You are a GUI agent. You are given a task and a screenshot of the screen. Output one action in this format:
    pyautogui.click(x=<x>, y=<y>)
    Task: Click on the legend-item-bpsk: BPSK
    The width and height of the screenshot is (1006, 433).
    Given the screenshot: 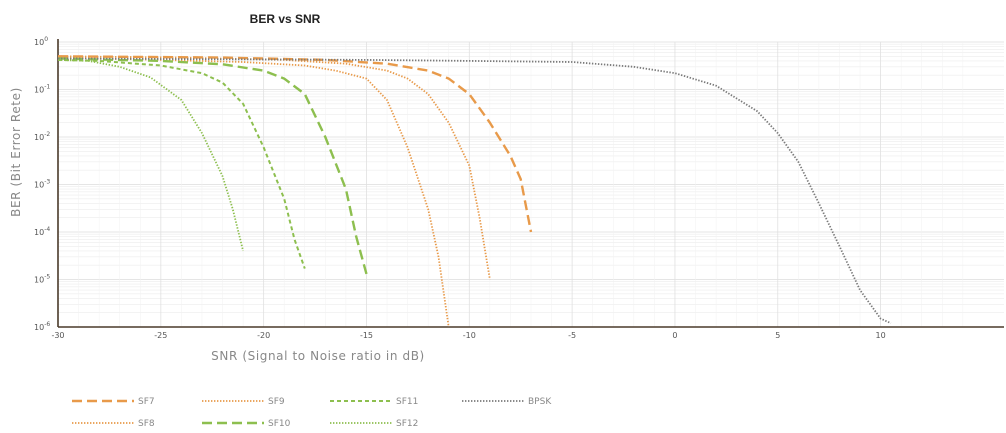 What is the action you would take?
    pyautogui.click(x=507, y=402)
    